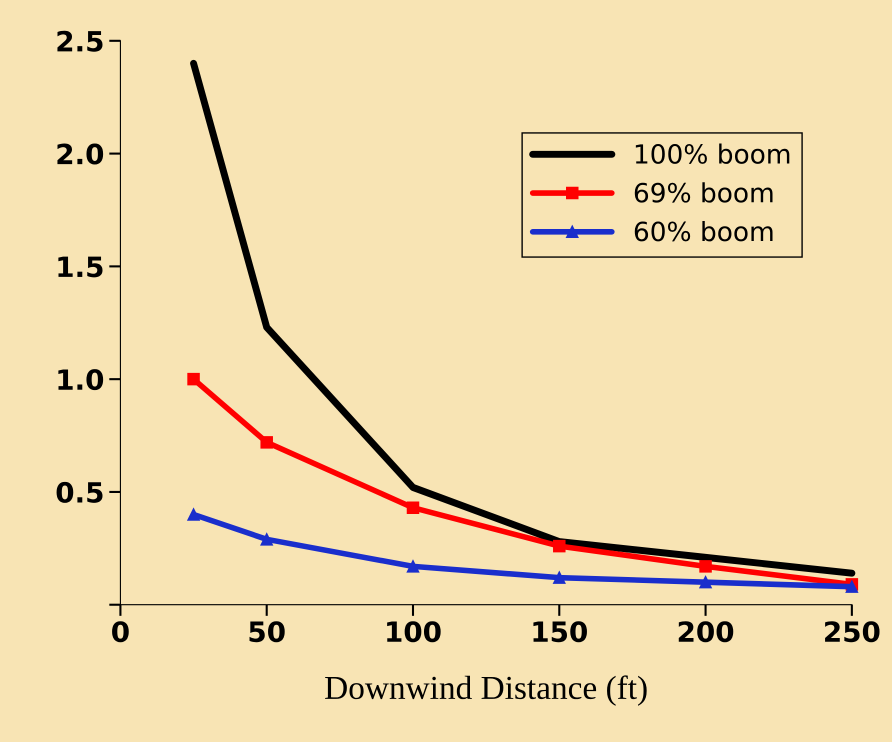  What do you see at coordinates (81, 379) in the screenshot?
I see `y-tick-label: 1.0` at bounding box center [81, 379].